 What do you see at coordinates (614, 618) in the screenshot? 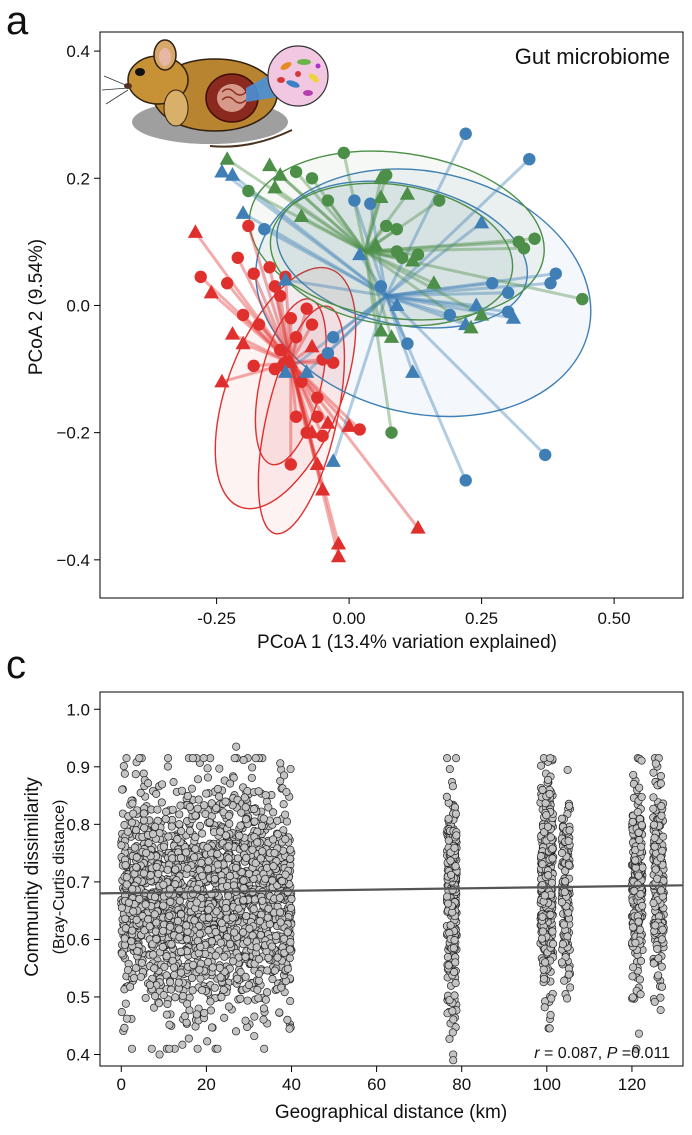
I see `pcoa-x-tick-label: 0.50` at bounding box center [614, 618].